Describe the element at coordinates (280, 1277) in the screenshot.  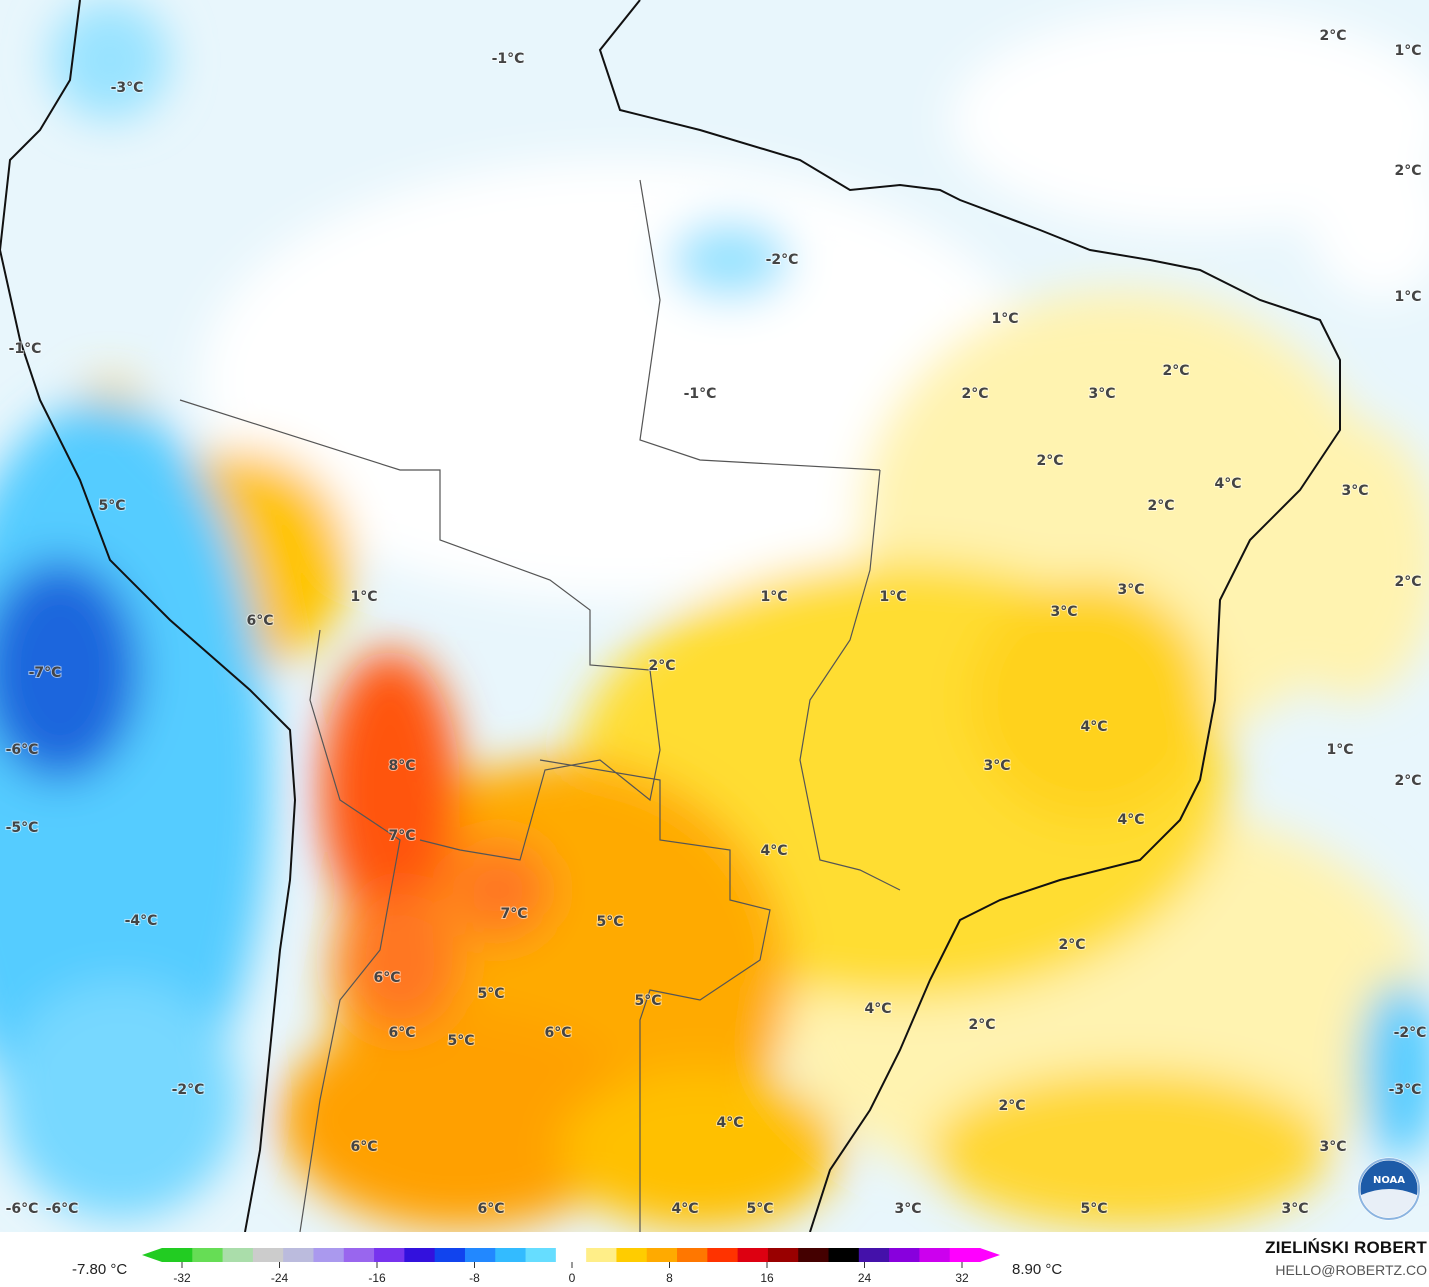
I see `colorbar-tick-label: -24` at that location.